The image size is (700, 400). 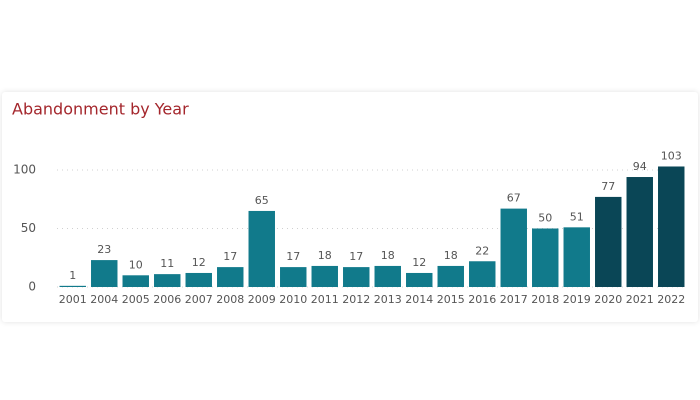 What do you see at coordinates (167, 299) in the screenshot?
I see `x-tick-label: 2006` at bounding box center [167, 299].